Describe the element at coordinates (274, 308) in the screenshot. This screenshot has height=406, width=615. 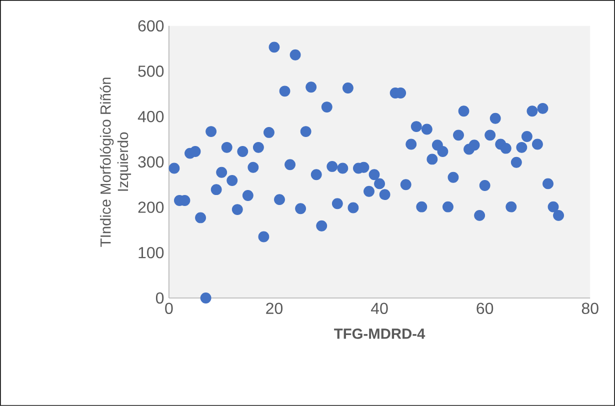
I see `x-tick-label: 20` at that location.